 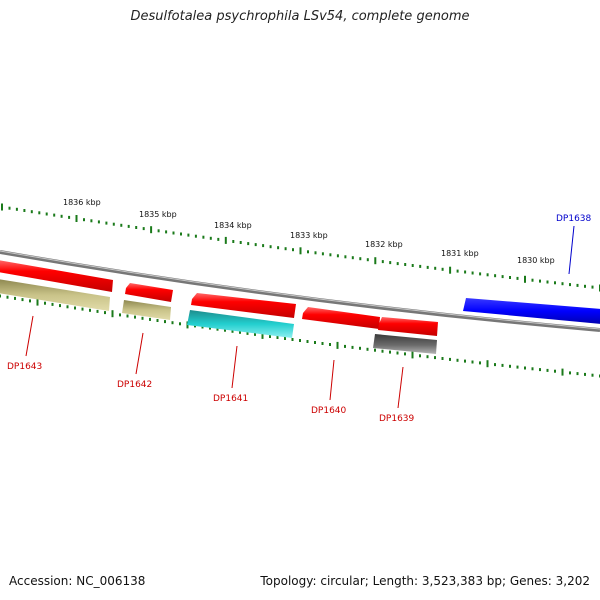 What do you see at coordinates (77, 581) in the screenshot?
I see `accession-text: Accession: NC_006138` at bounding box center [77, 581].